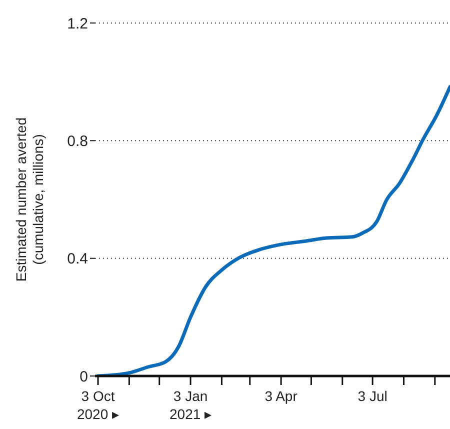 The width and height of the screenshot is (450, 429). Describe the element at coordinates (191, 405) in the screenshot. I see `x-tick-label: 3 Jan 2021 ▸` at that location.